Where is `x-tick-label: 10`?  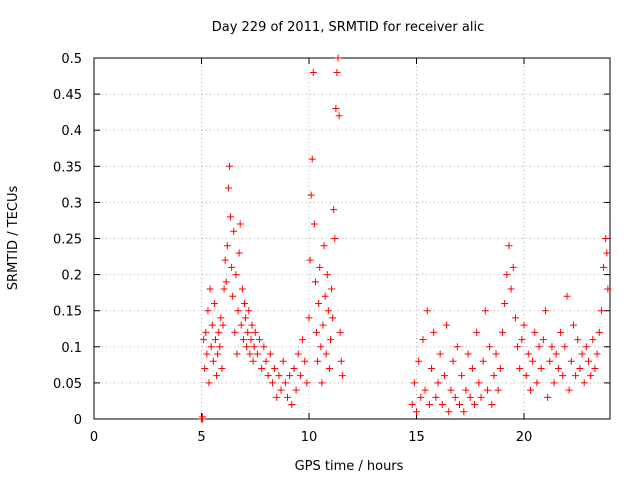 x-tick-label: 10 is located at coordinates (309, 437).